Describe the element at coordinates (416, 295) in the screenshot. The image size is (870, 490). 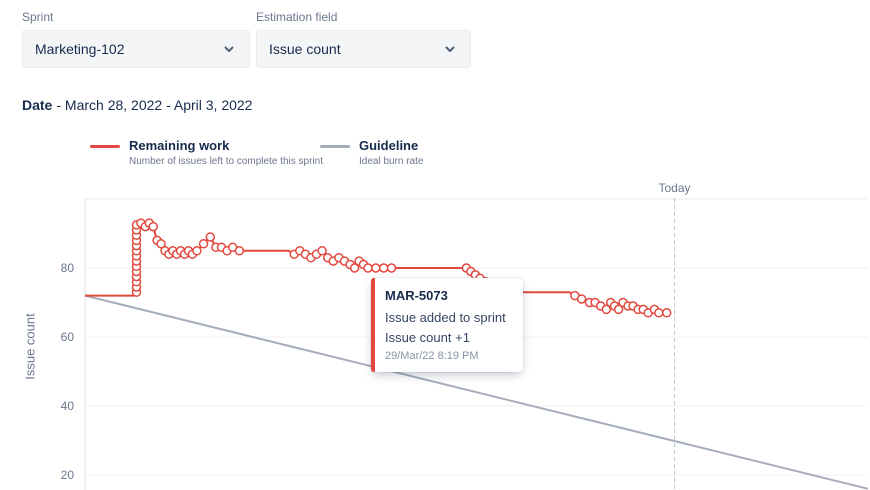
I see `tooltip-issue-key: MAR-5073` at that location.